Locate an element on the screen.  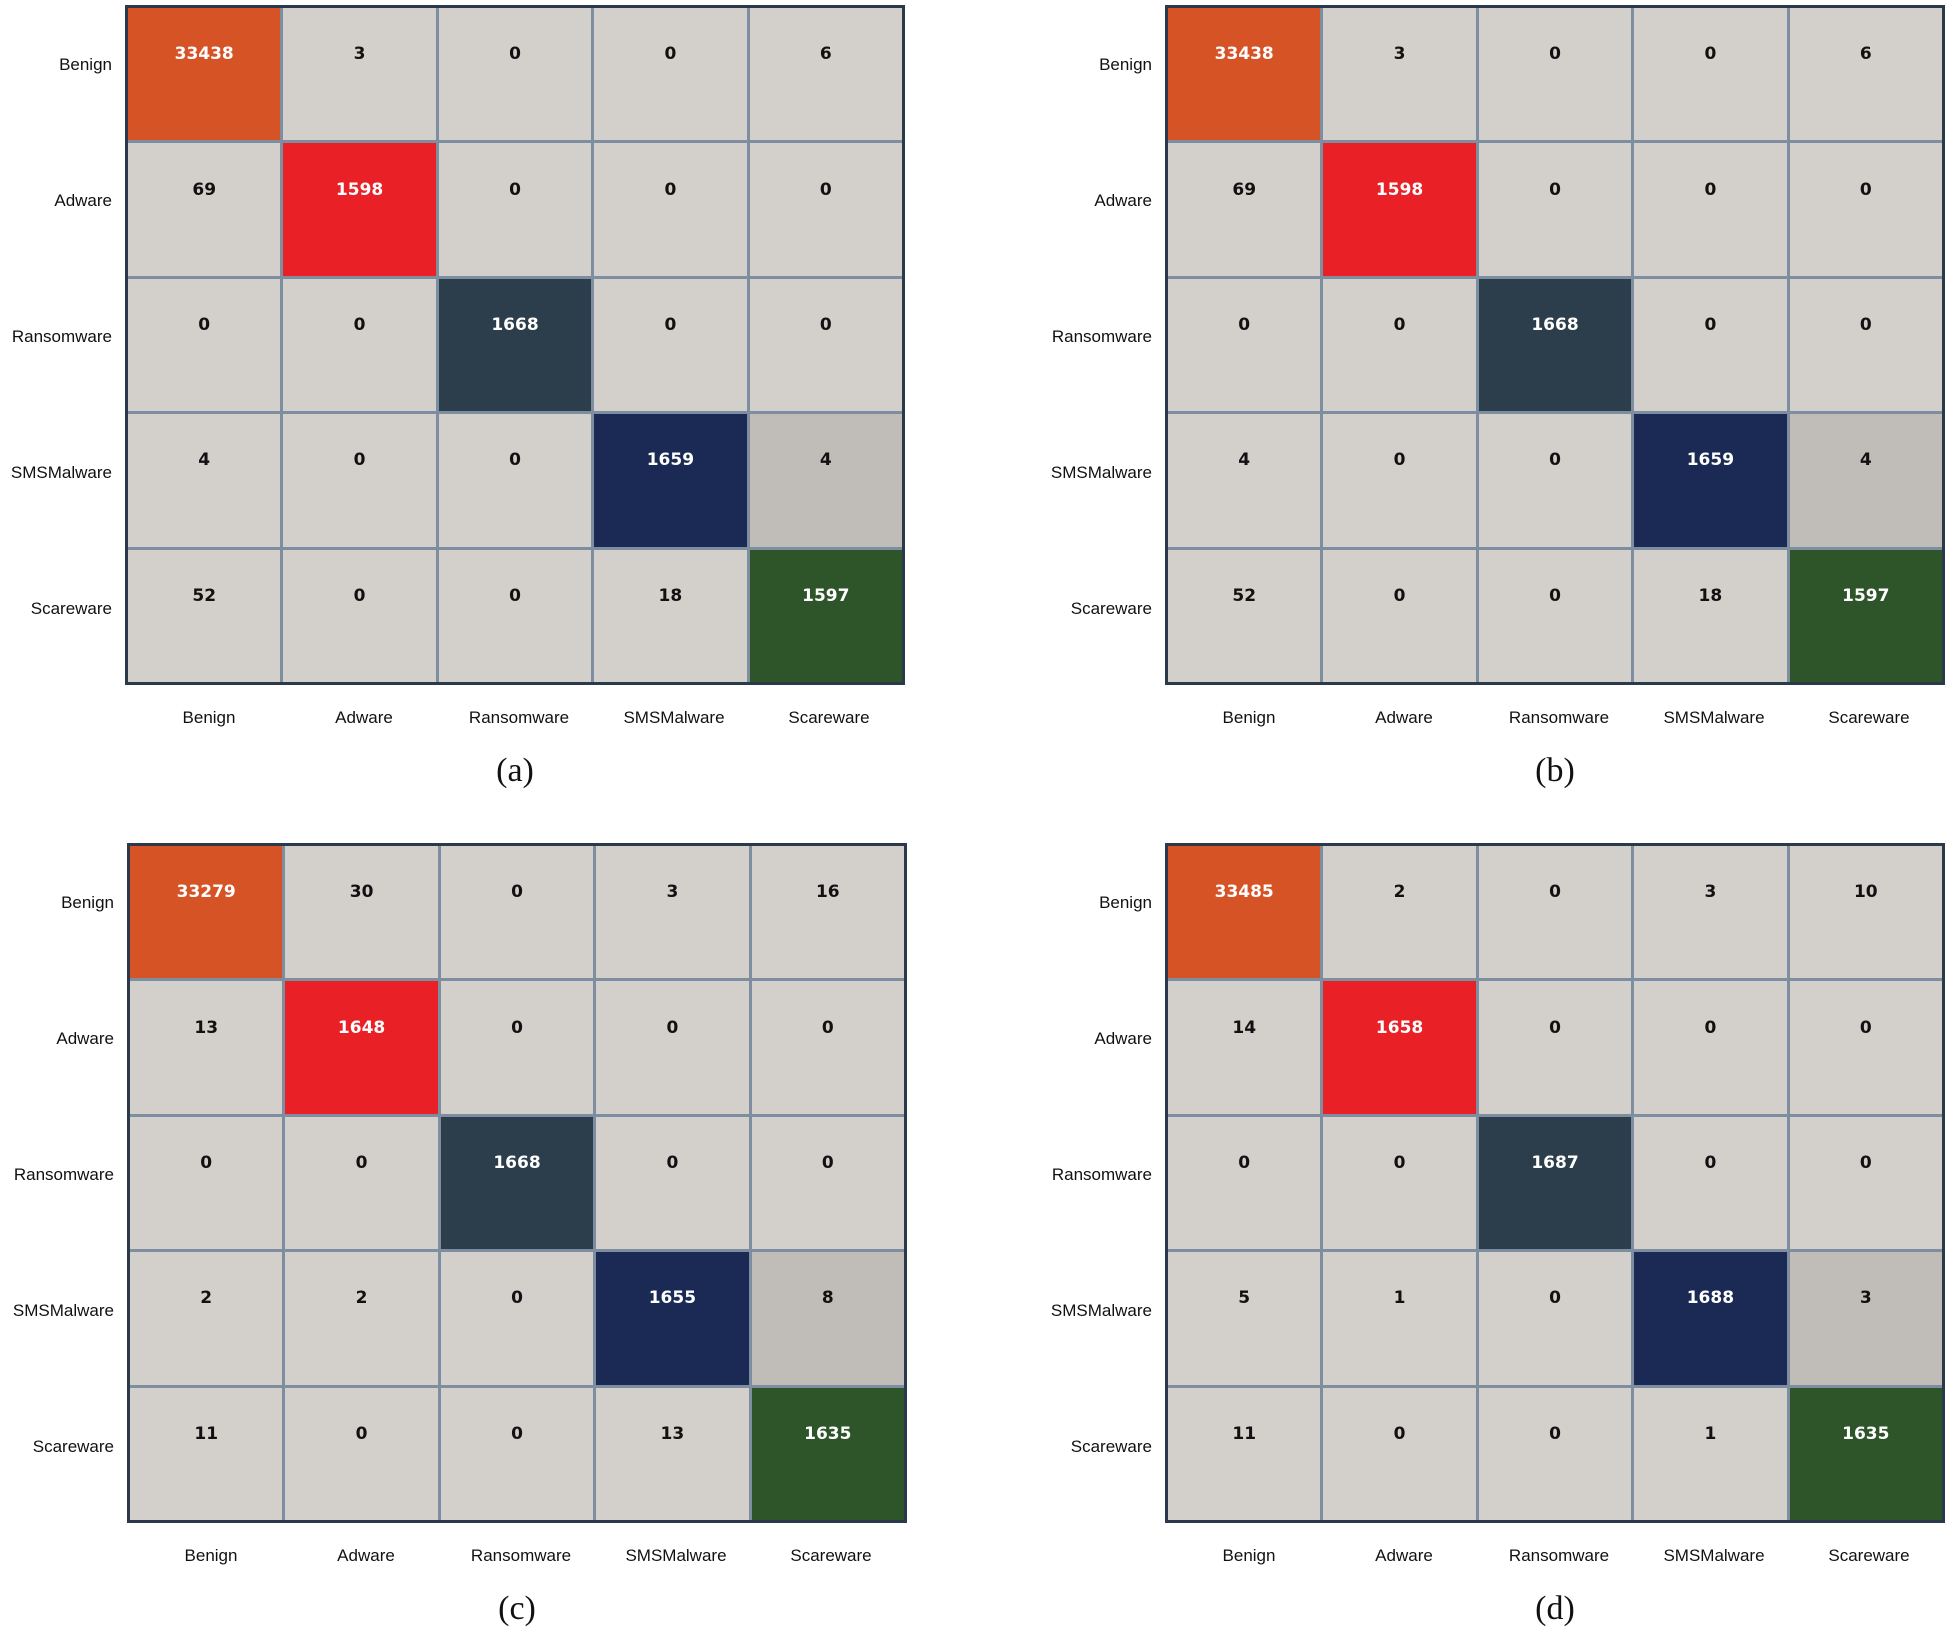
matrix-cell-smsmalware-smsmalware: 1655 is located at coordinates (672, 1318).